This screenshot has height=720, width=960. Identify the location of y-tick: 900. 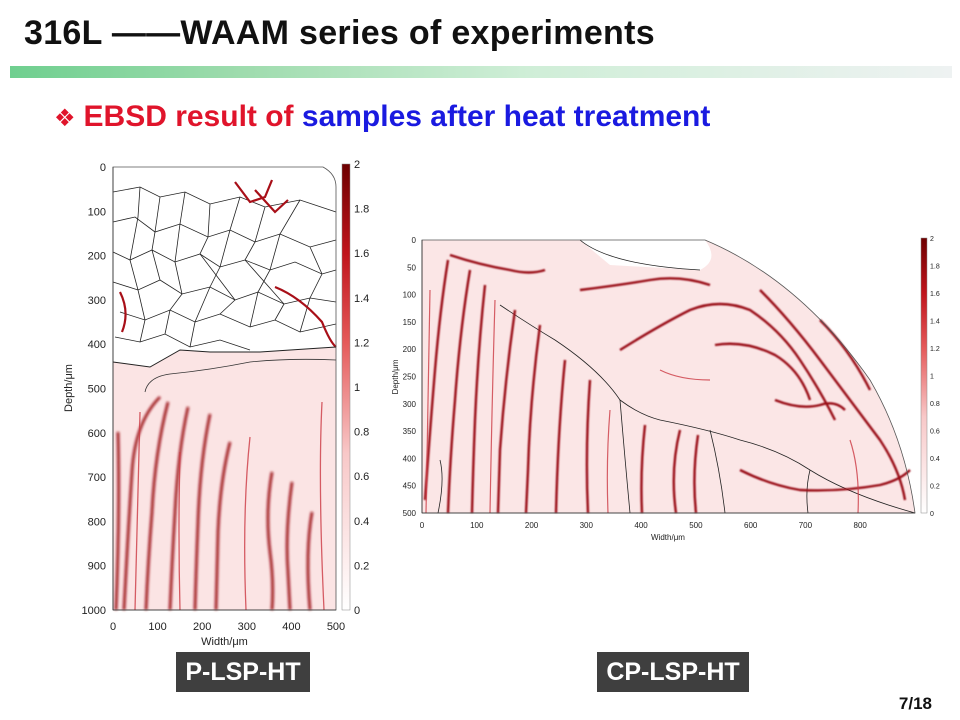
(97, 567).